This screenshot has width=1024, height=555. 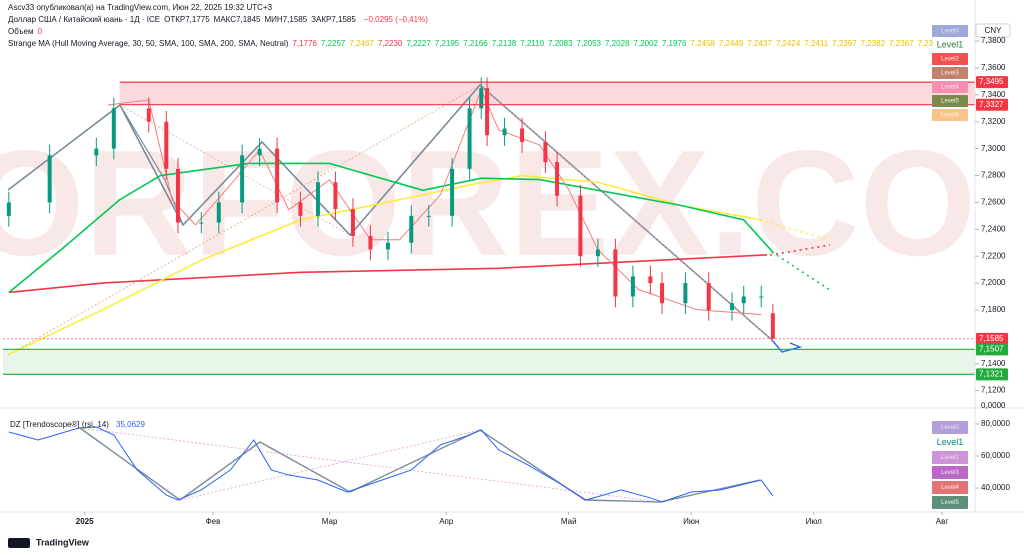 I want to click on x-tick-label: Апр, so click(x=446, y=521).